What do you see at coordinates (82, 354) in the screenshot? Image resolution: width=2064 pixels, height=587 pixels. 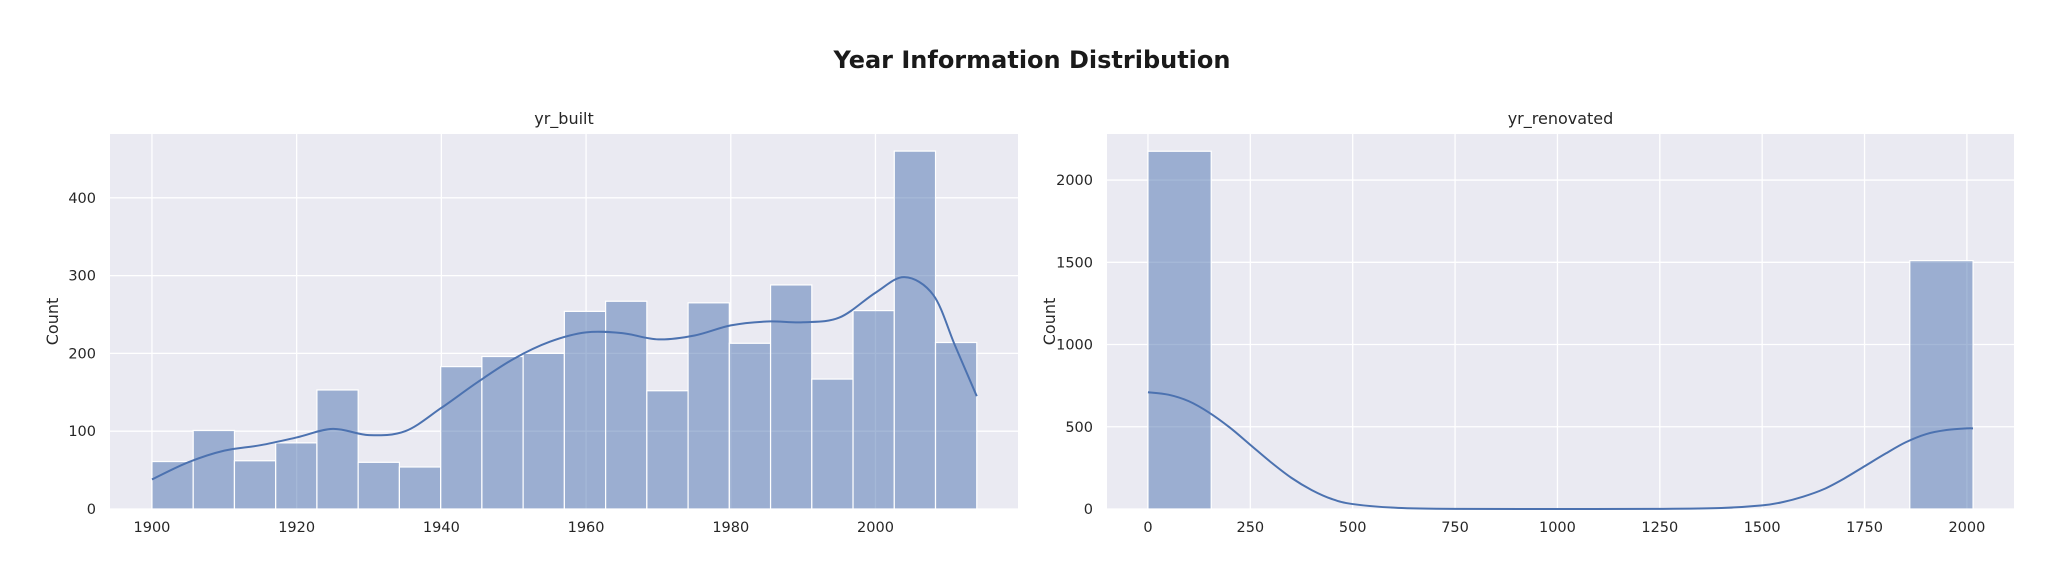 I see `y-tick-label: 200` at bounding box center [82, 354].